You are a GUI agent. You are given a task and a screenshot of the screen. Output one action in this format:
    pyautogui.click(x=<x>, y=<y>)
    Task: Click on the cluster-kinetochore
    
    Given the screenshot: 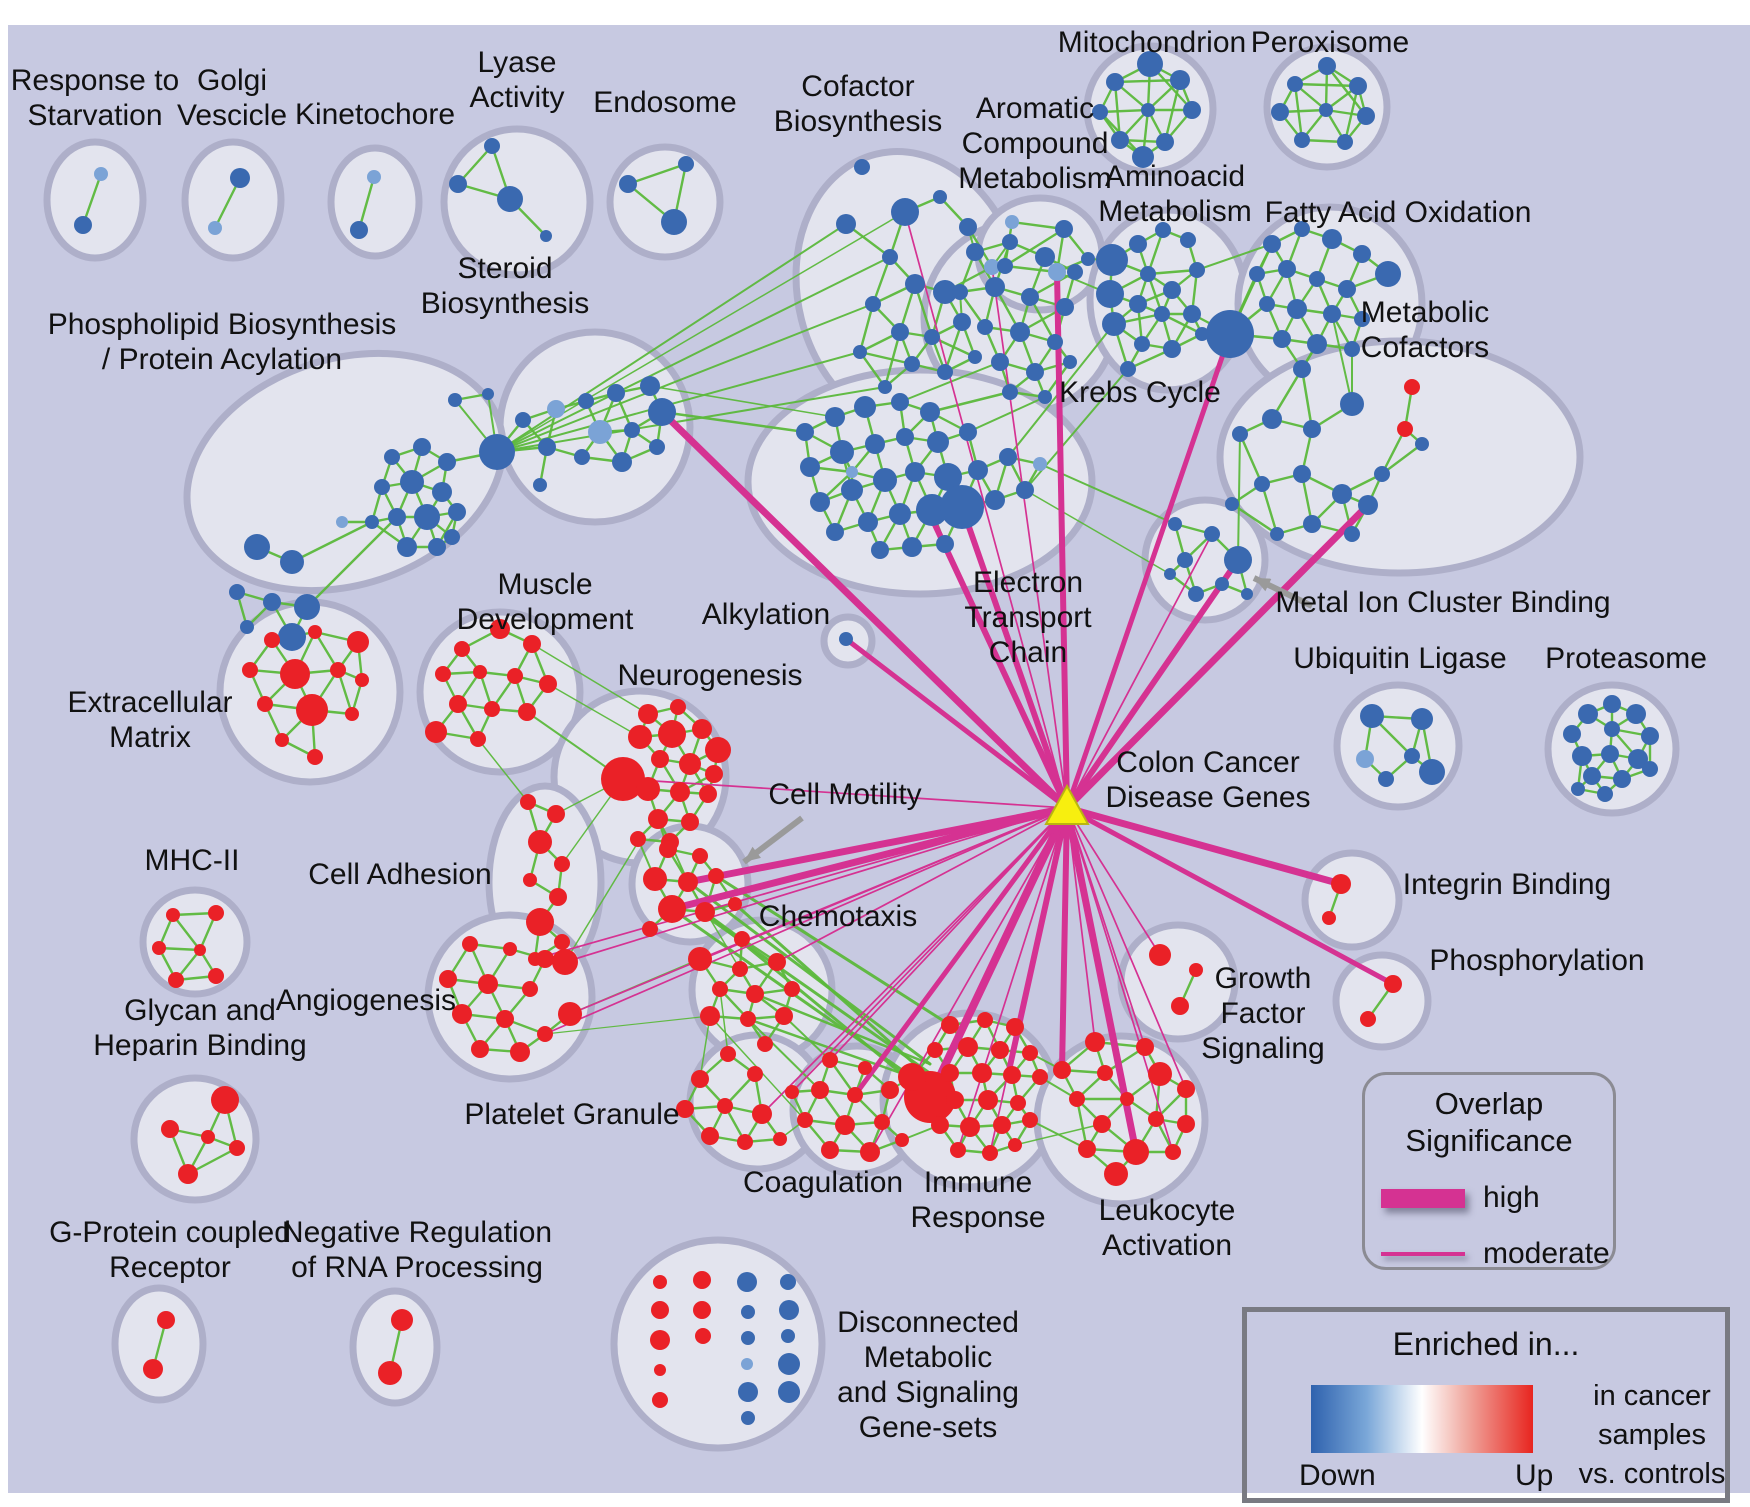 What is the action you would take?
    pyautogui.click(x=375, y=202)
    